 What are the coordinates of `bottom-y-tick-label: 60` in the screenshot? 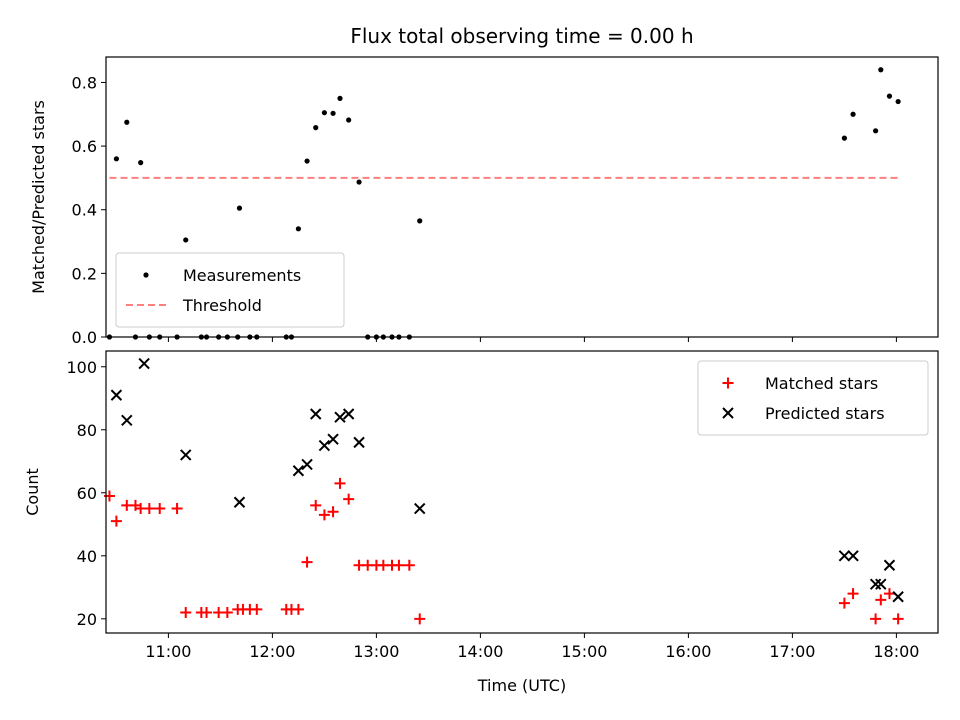 It's located at (87, 493).